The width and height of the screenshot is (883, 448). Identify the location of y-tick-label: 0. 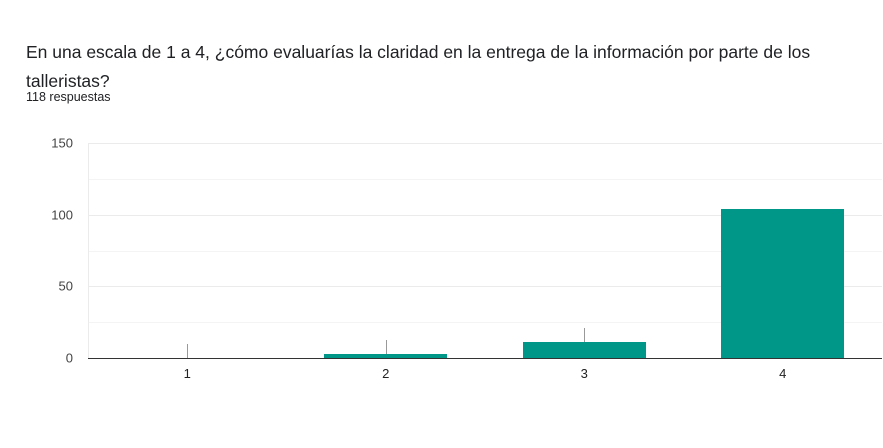
(69, 358).